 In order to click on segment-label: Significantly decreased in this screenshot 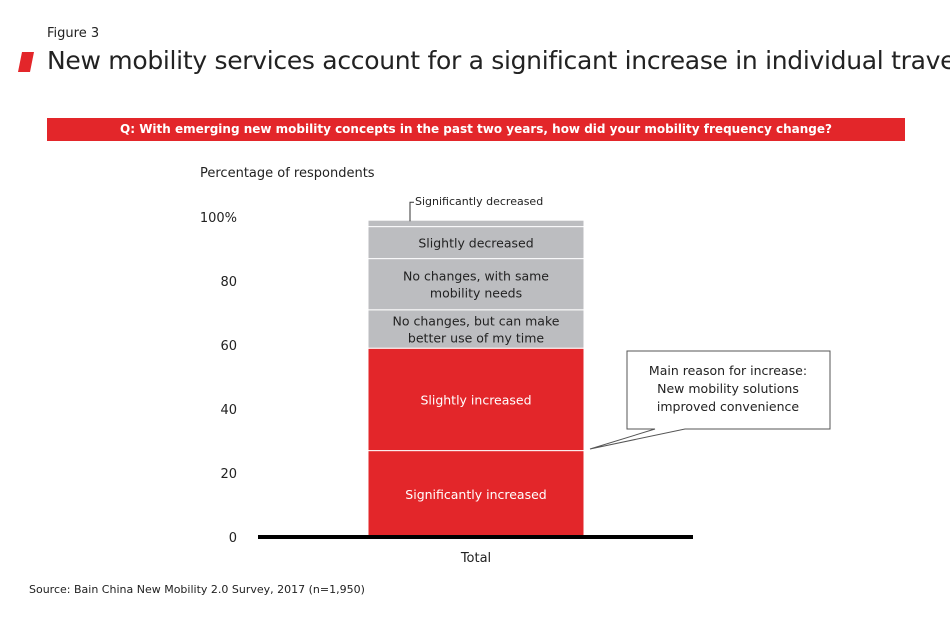, I will do `click(479, 201)`.